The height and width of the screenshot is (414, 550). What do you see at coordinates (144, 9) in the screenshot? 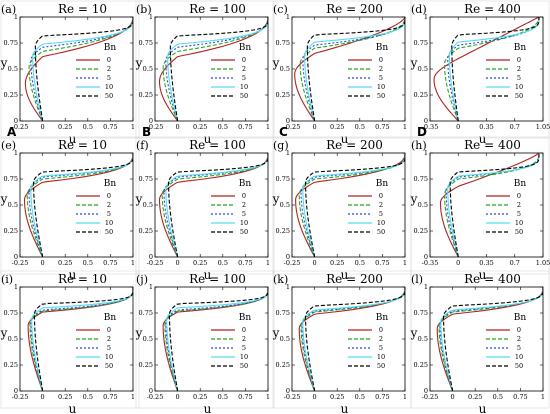
I see `panel-label: (b)` at bounding box center [144, 9].